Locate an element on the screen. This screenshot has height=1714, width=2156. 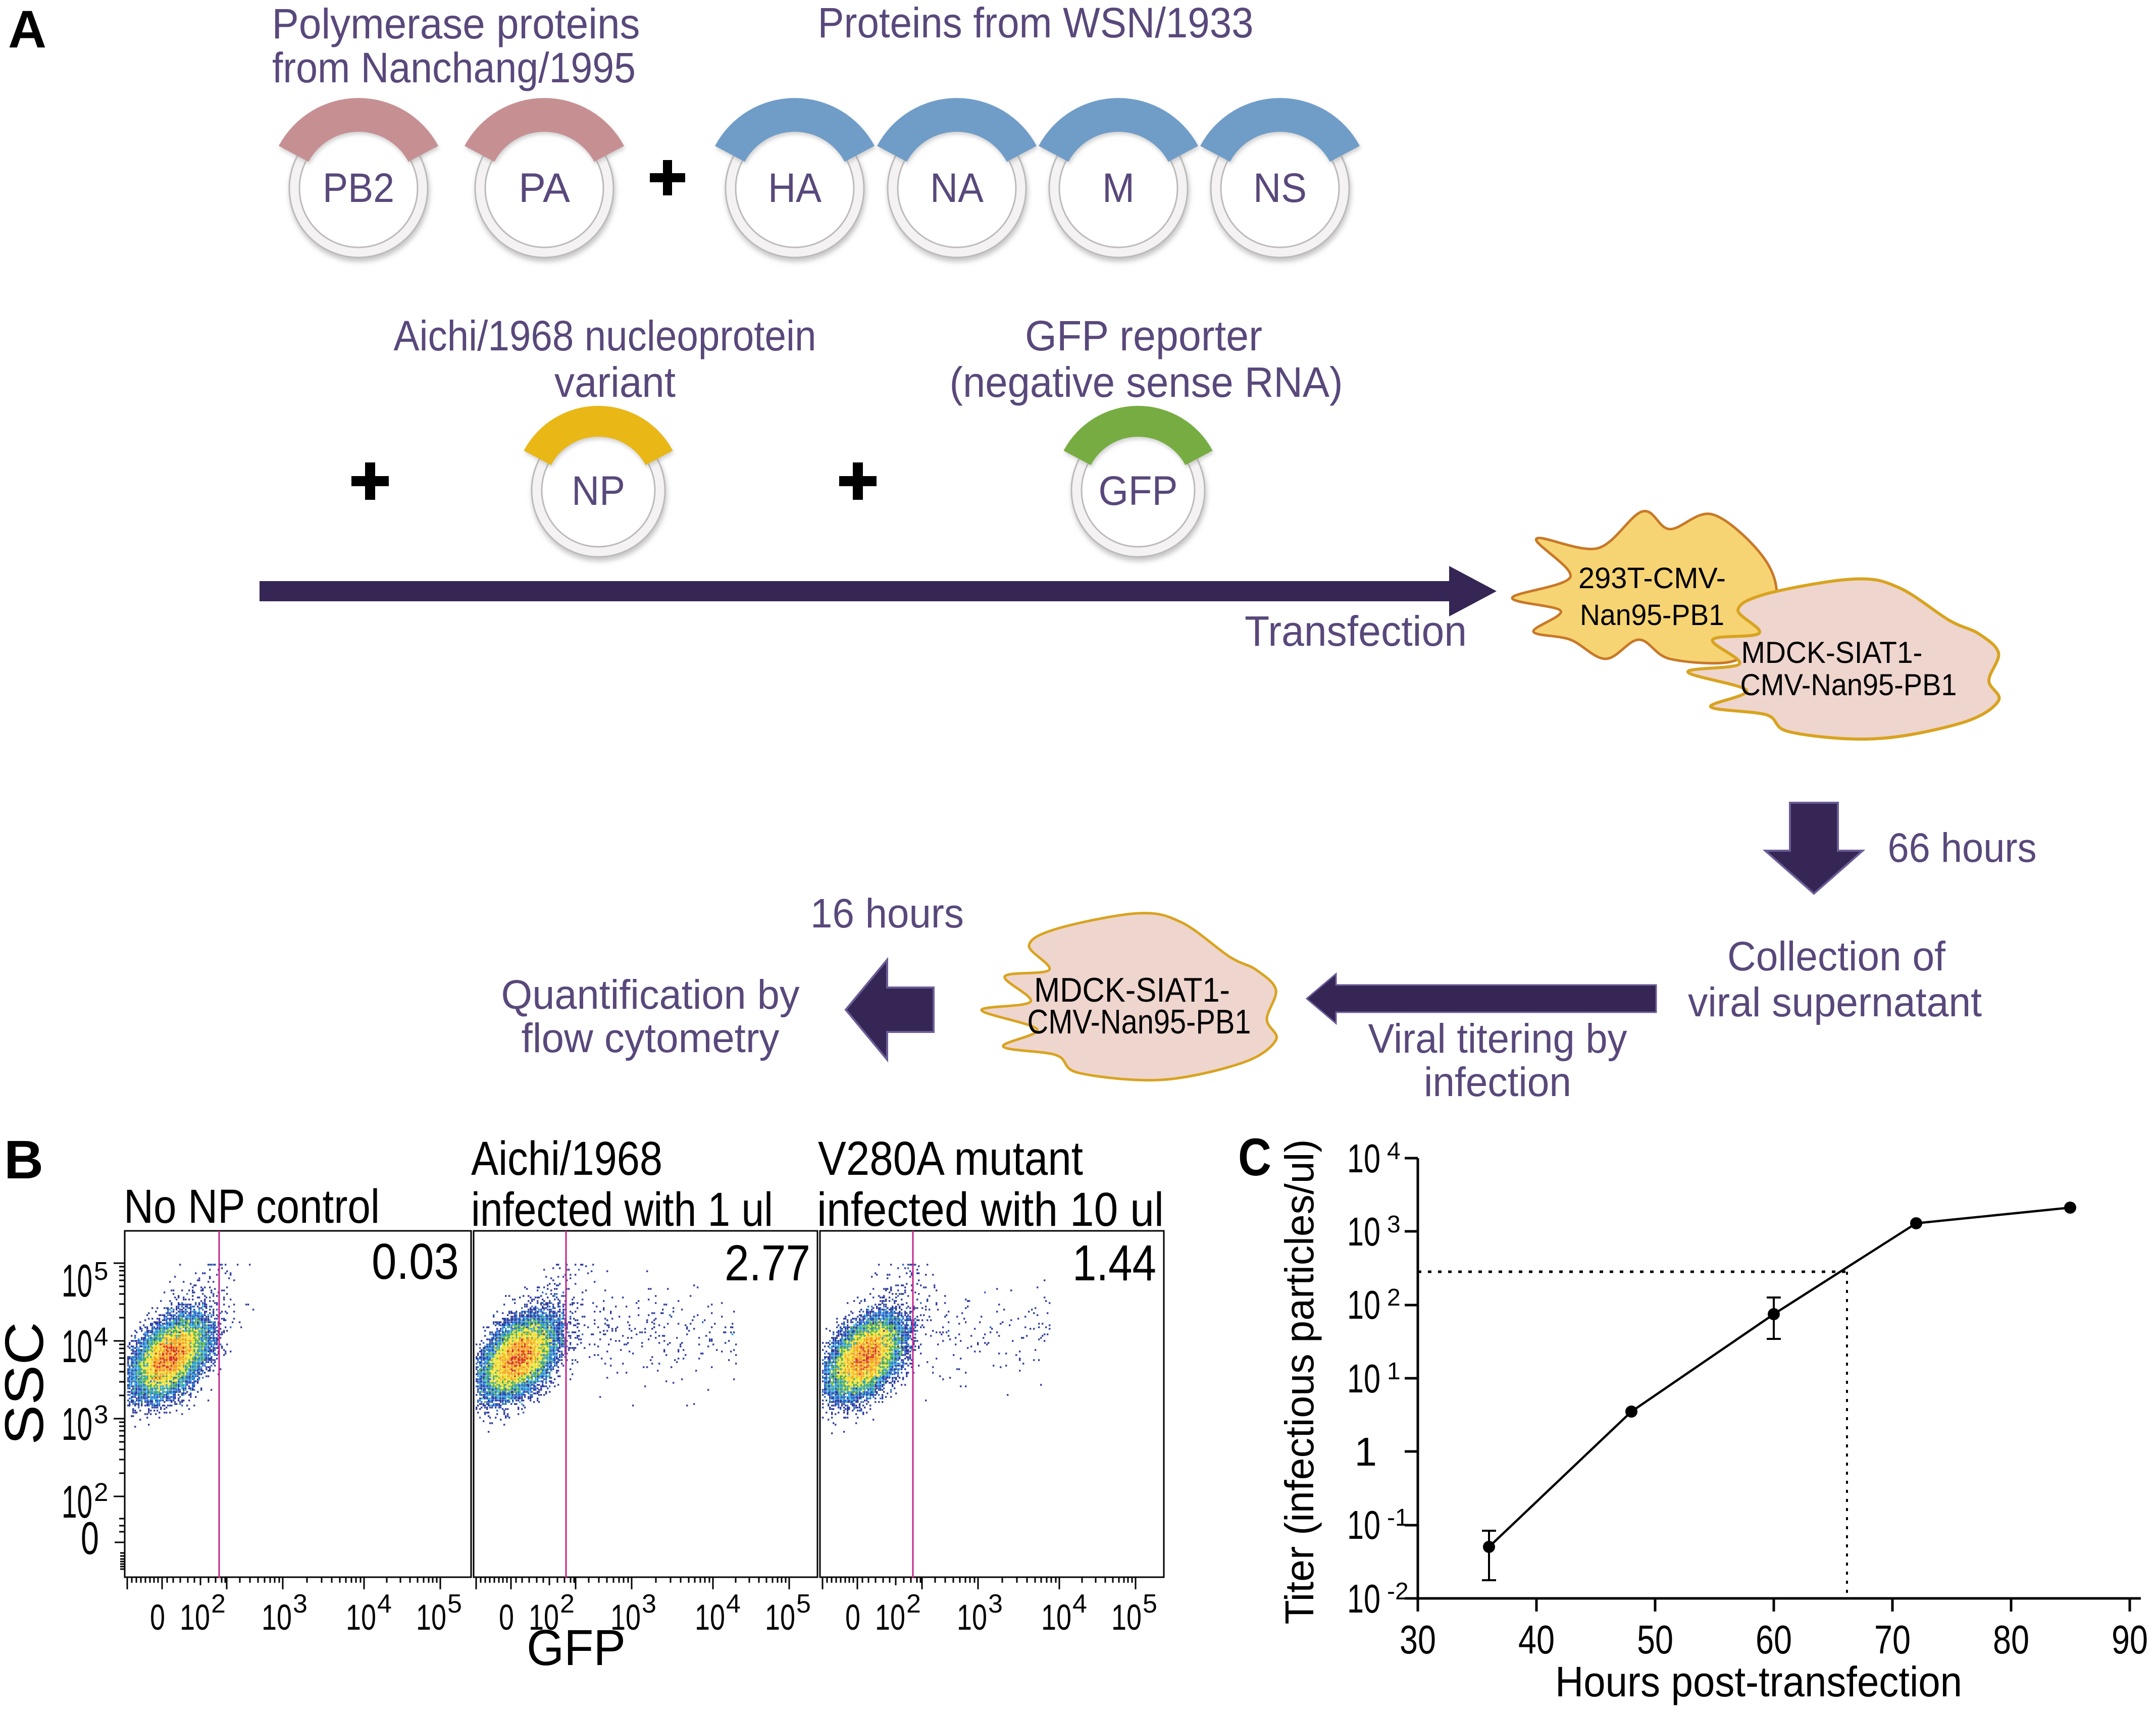
svg-text: 30 is located at coordinates (1418, 1639).